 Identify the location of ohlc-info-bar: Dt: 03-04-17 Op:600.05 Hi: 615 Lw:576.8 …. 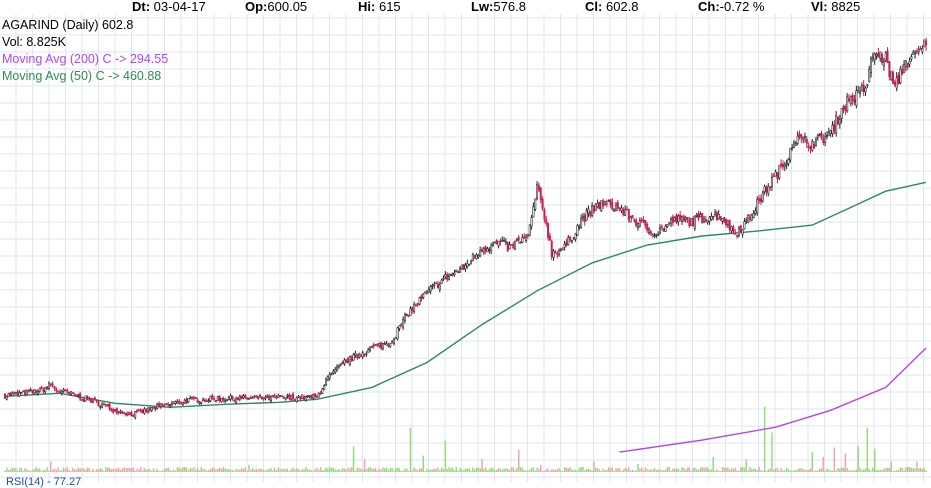
(465, 7).